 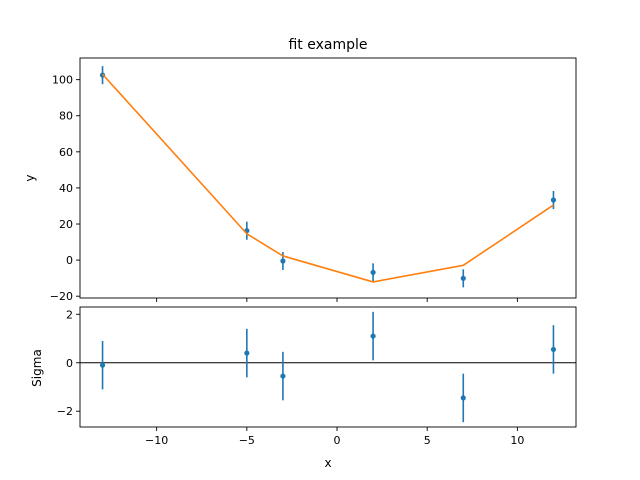 I want to click on bottom-x-tick-label: −5, so click(x=247, y=440).